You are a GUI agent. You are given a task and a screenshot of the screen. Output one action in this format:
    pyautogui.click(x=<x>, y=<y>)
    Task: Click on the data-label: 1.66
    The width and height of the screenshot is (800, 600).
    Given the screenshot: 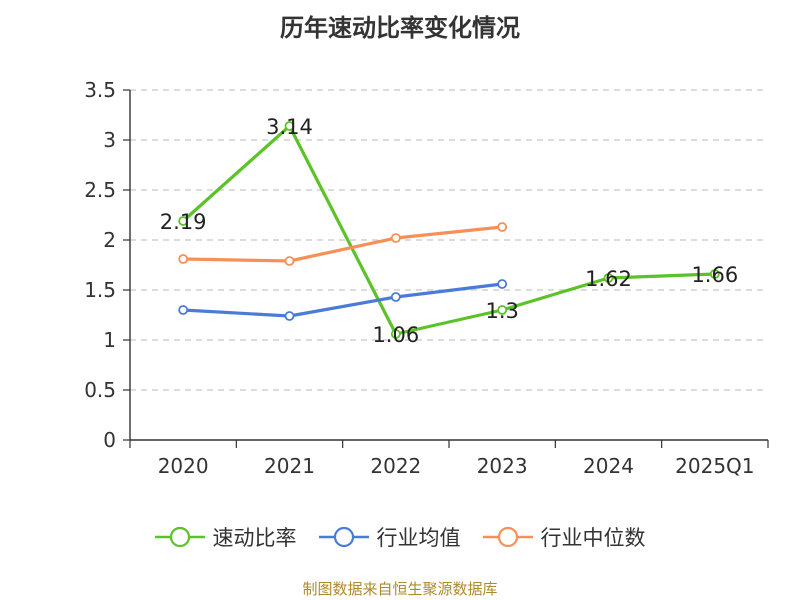 What is the action you would take?
    pyautogui.click(x=714, y=275)
    